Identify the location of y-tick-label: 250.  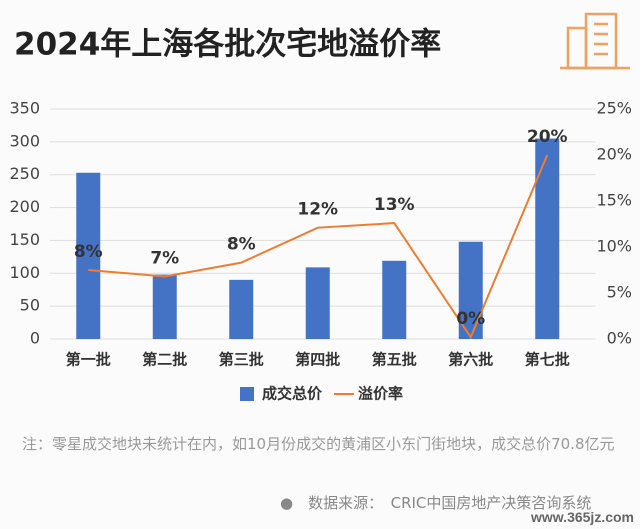
(24, 173).